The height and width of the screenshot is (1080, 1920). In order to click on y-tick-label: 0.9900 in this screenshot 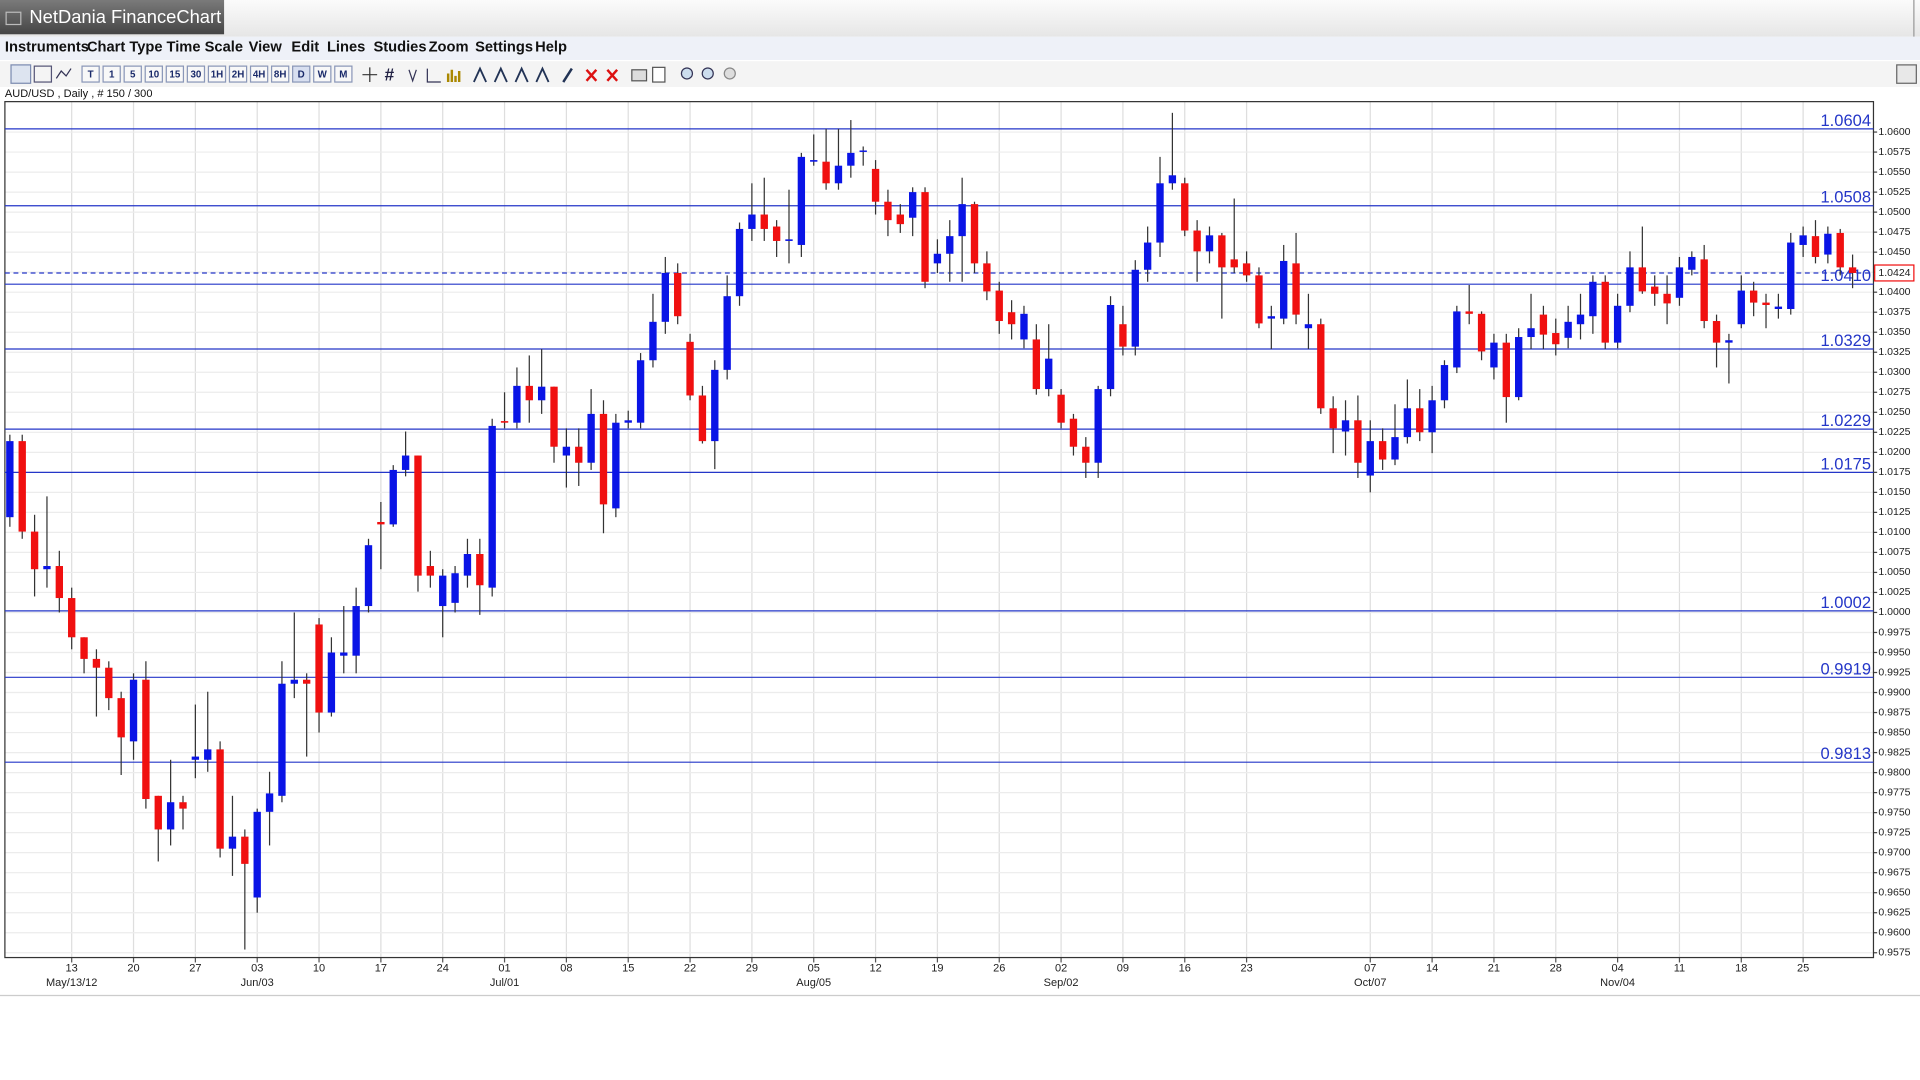, I will do `click(1894, 692)`.